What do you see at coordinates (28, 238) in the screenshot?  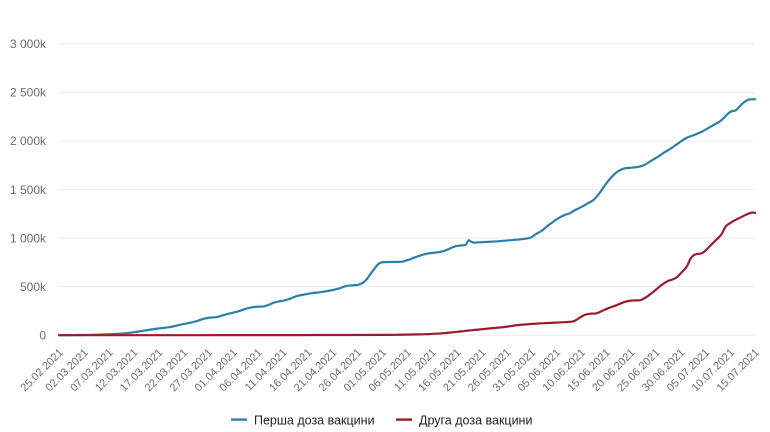 I see `svg-text: 1 000k` at bounding box center [28, 238].